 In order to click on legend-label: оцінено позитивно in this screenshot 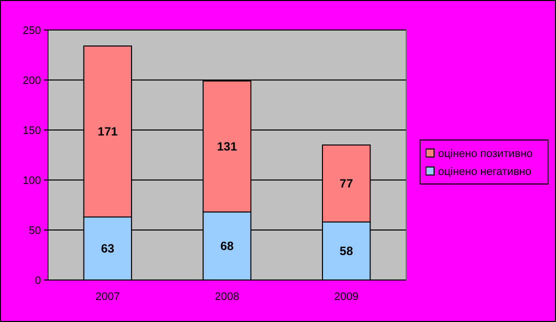, I will do `click(485, 154)`.